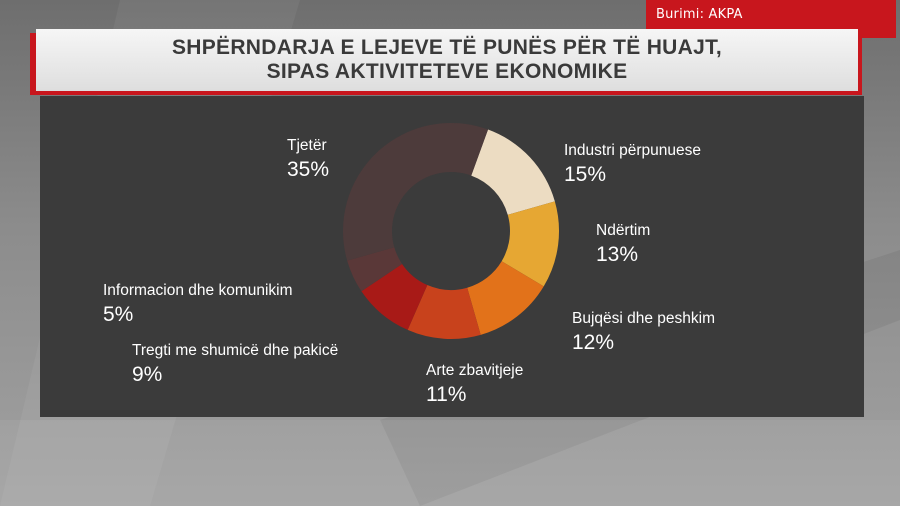 Image resolution: width=900 pixels, height=506 pixels. What do you see at coordinates (643, 332) in the screenshot?
I see `slice-label-bujqesi: Bujqësi dhe peshkim 12%` at bounding box center [643, 332].